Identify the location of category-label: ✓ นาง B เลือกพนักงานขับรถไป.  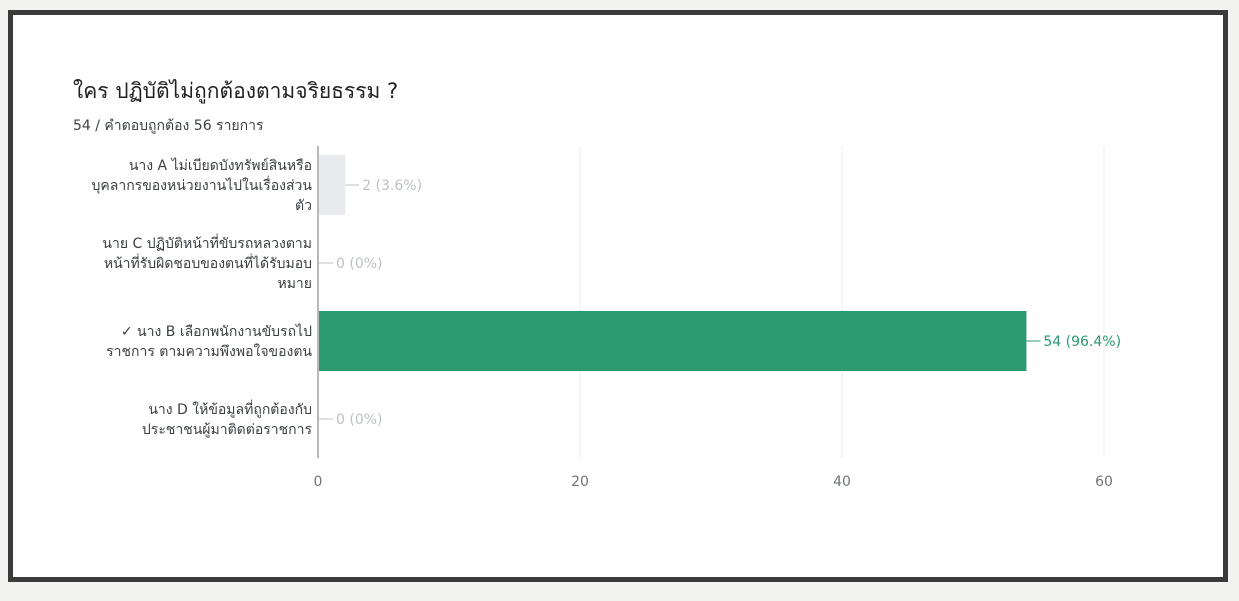
(216, 331).